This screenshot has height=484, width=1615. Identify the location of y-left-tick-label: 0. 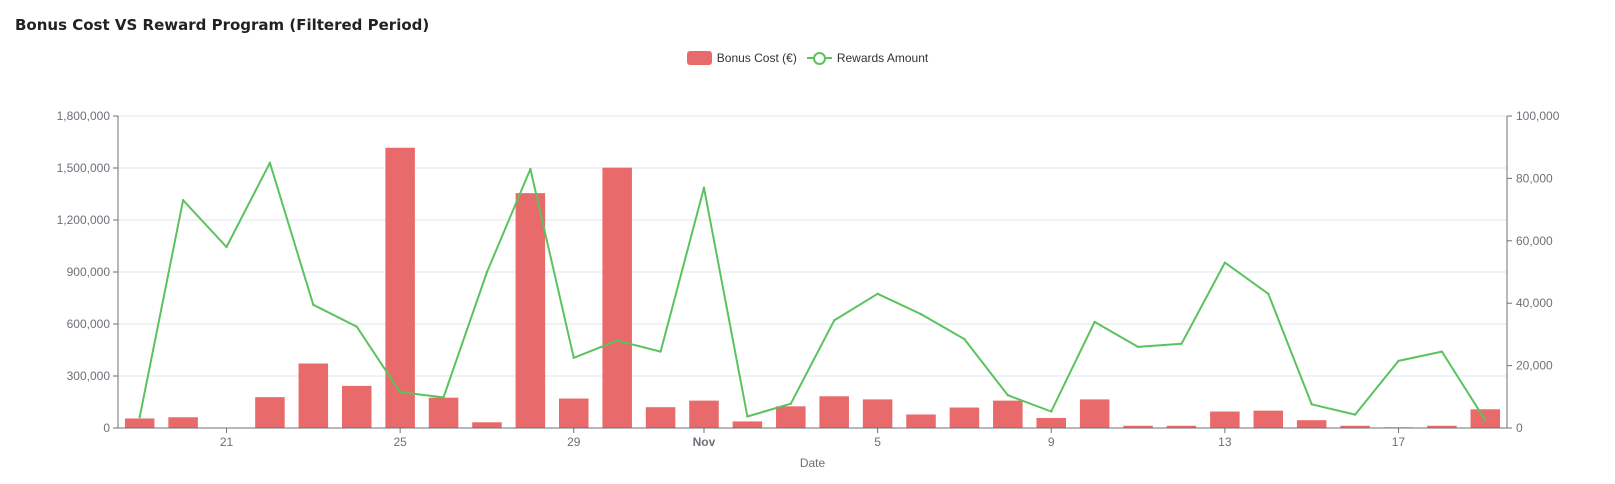
(106, 428).